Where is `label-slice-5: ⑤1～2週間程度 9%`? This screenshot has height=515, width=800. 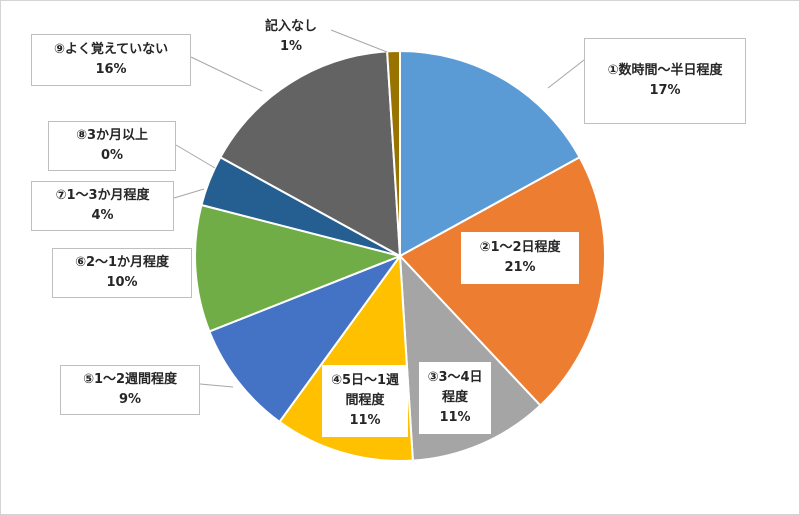
label-slice-5: ⑤1～2週間程度 9% is located at coordinates (130, 390).